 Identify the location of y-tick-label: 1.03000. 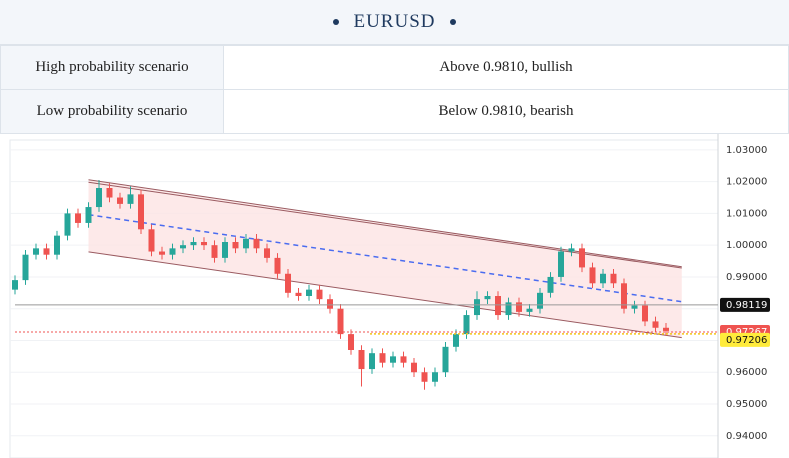
(746, 150).